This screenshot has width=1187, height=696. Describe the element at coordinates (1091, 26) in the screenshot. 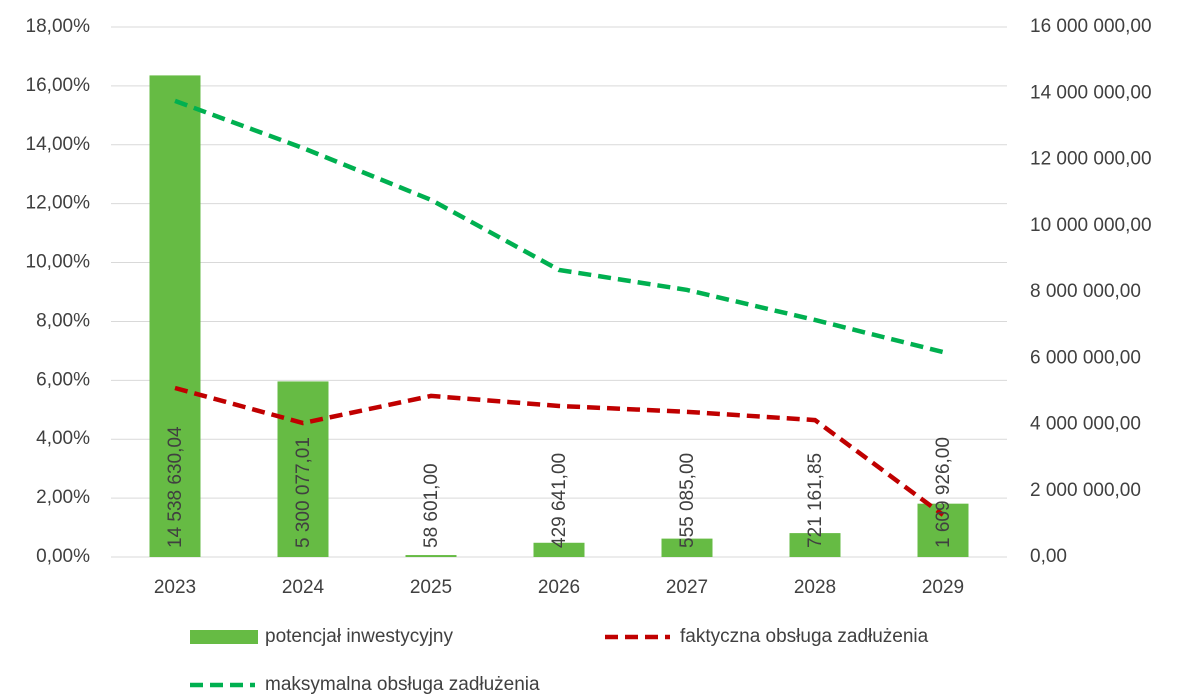

I see `y2-tick-label: 16 000 000,00` at that location.